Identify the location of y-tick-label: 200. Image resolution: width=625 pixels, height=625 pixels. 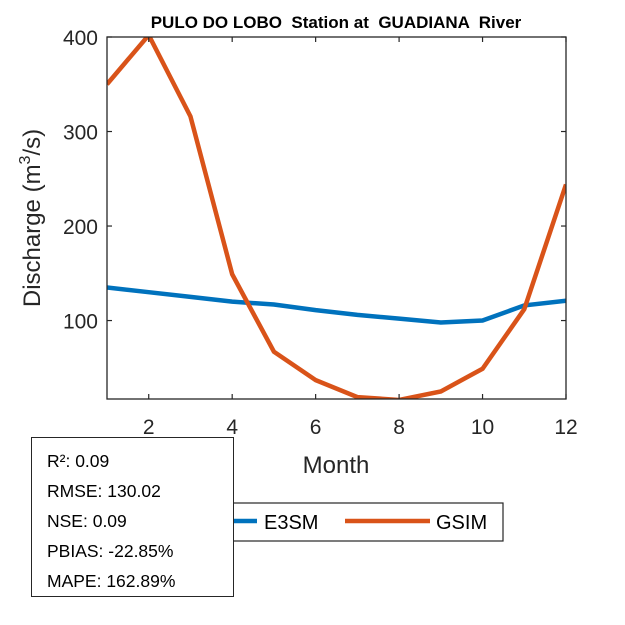
(80, 227).